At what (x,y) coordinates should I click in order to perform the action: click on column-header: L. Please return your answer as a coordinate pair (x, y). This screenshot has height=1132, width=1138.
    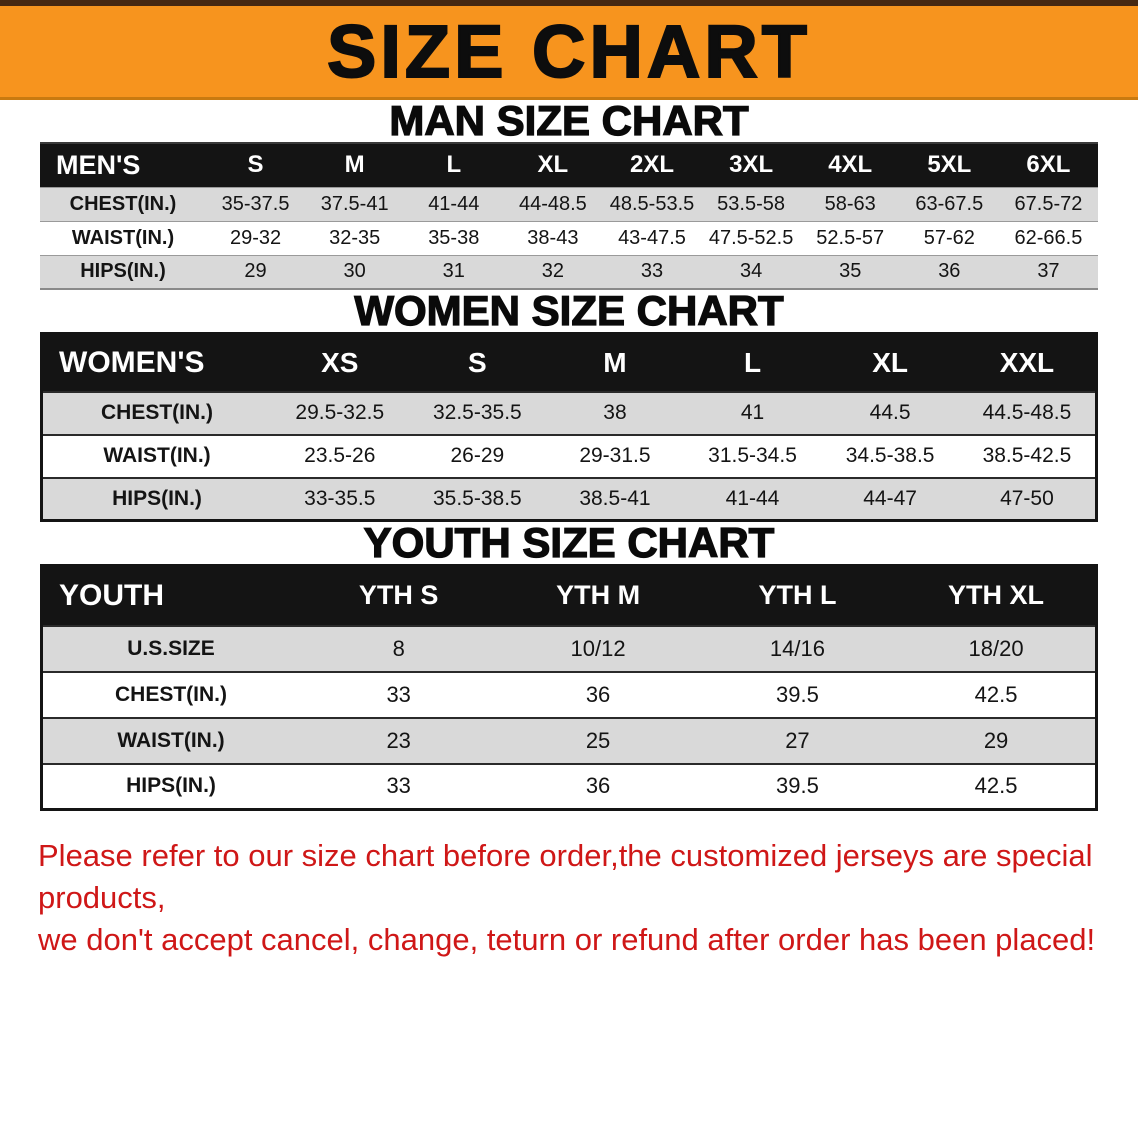
    Looking at the image, I should click on (454, 165).